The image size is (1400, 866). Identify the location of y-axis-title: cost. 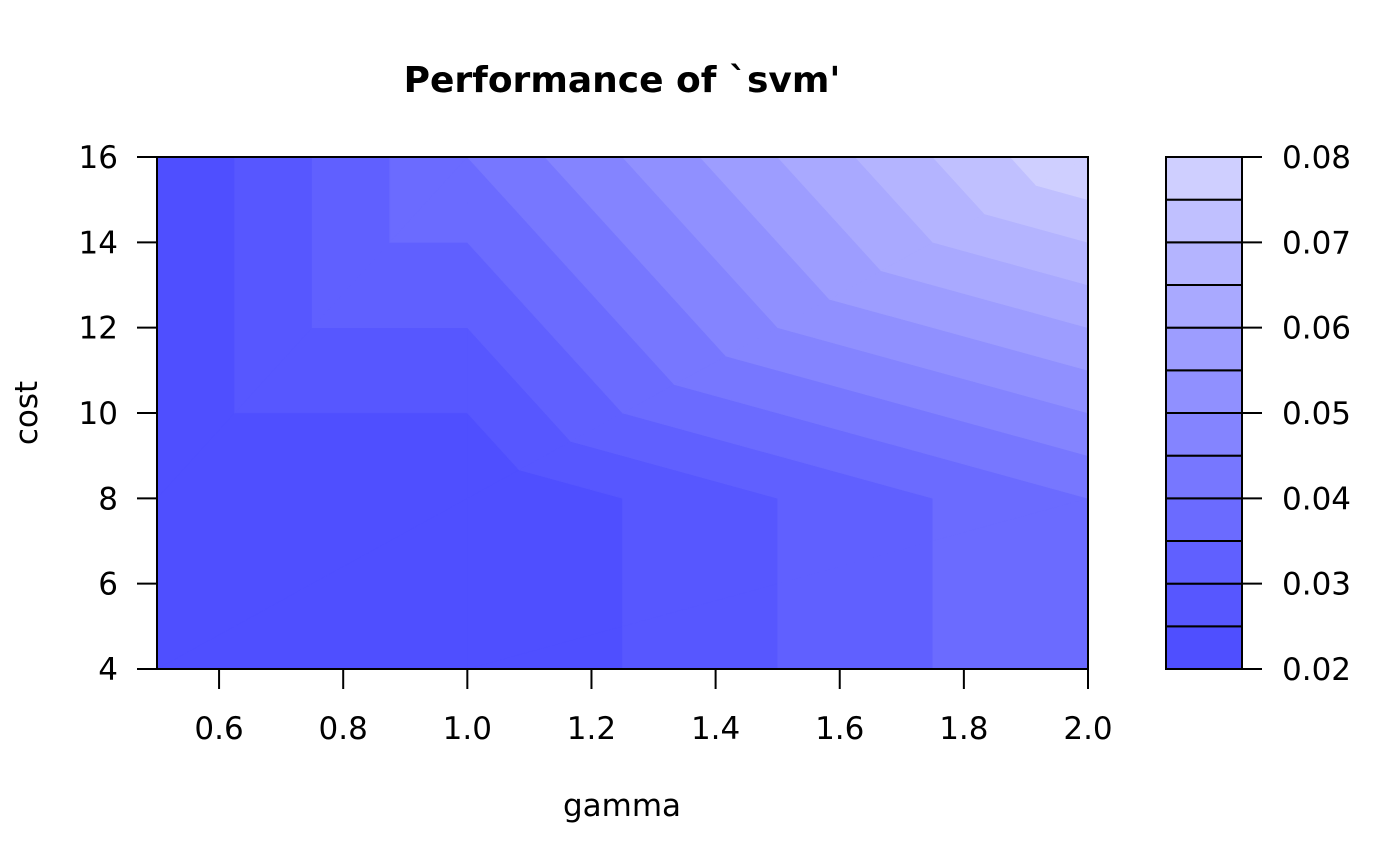
(27, 413).